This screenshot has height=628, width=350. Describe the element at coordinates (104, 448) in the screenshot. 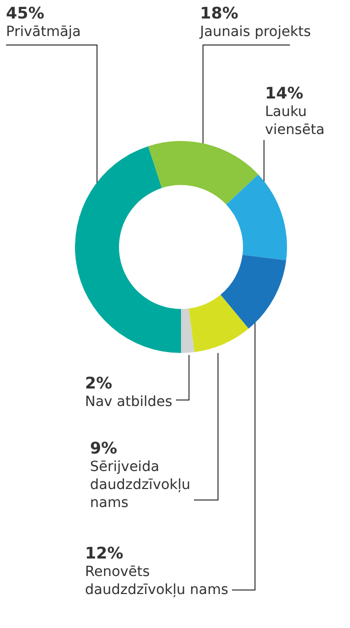

I see `data-label: 9%` at that location.